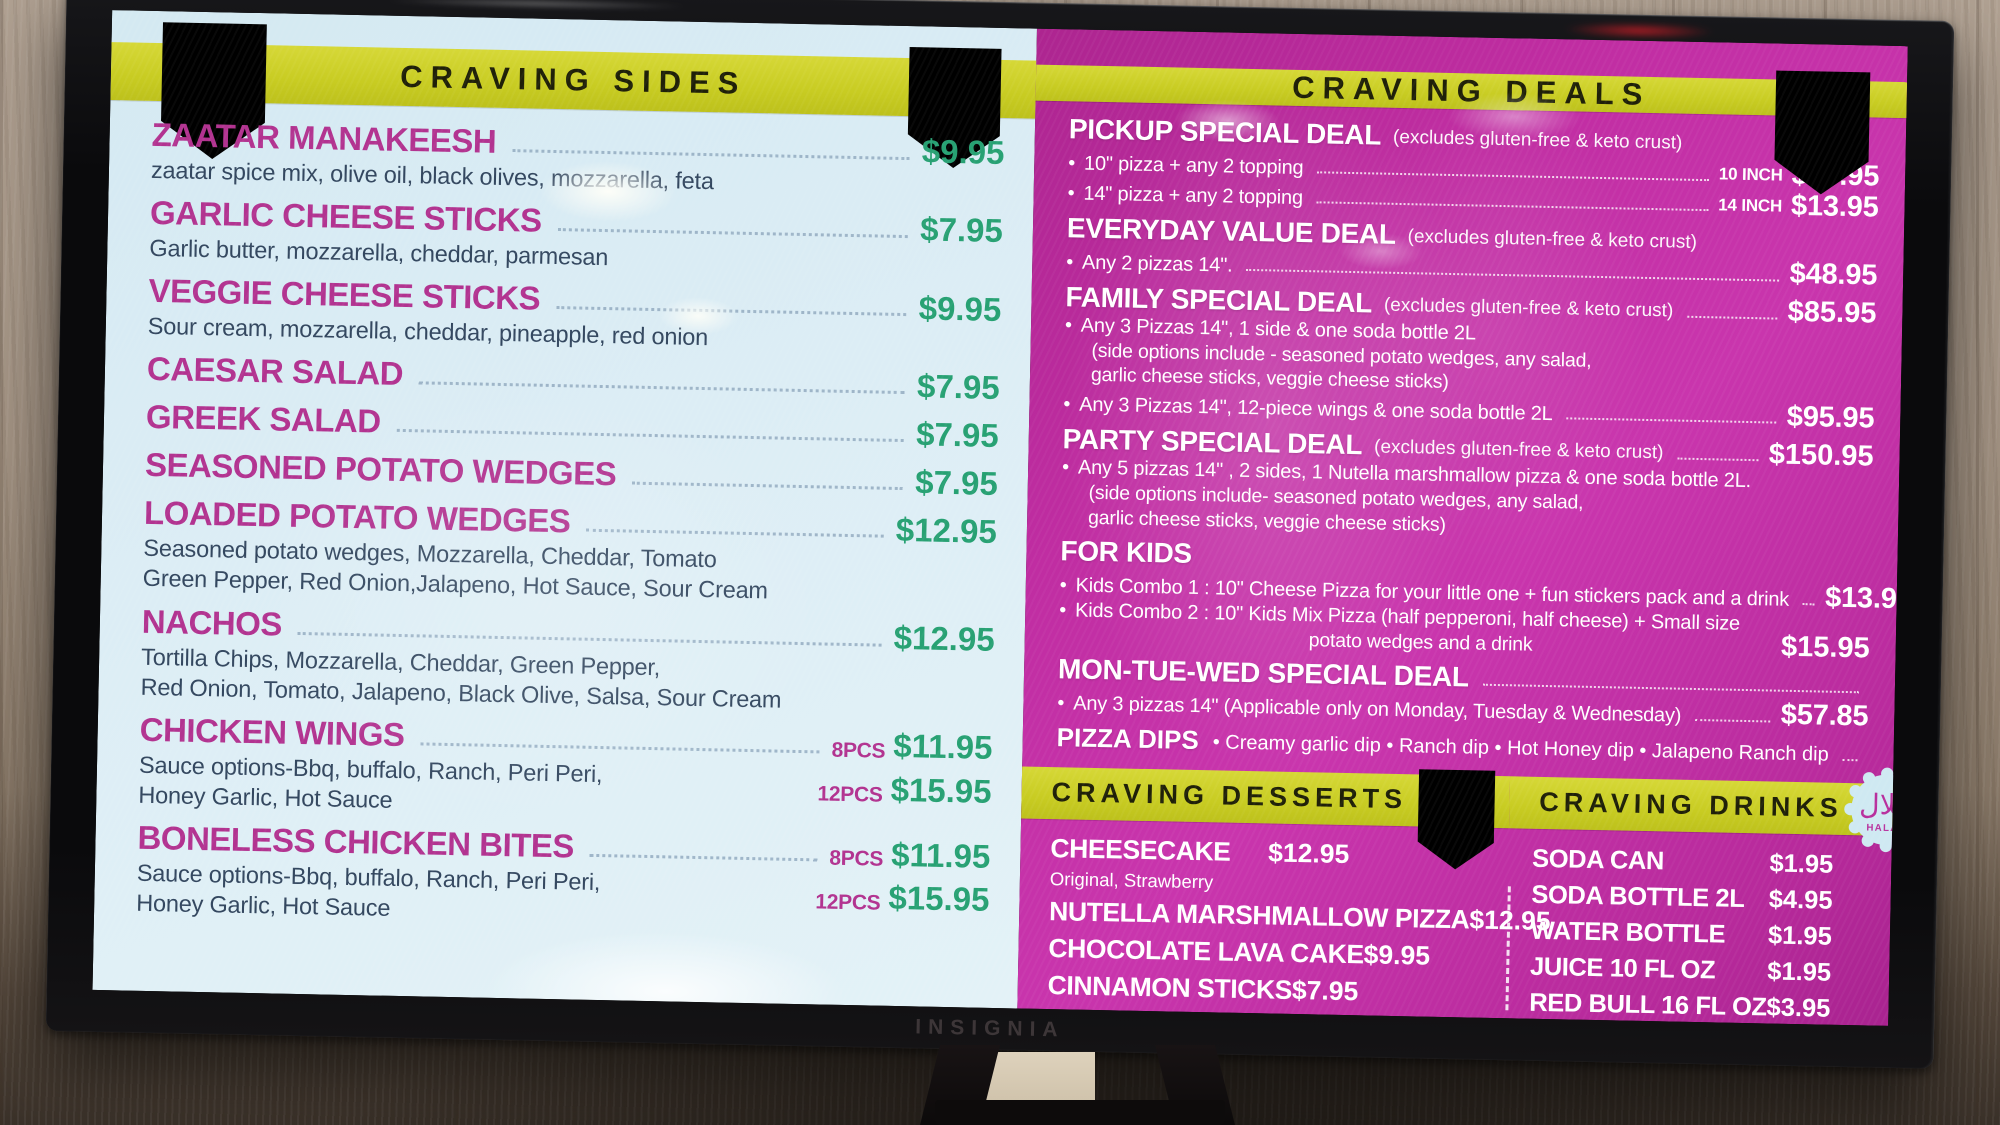  What do you see at coordinates (357, 517) in the screenshot?
I see `item-name: LOADED POTATO WEDGES` at bounding box center [357, 517].